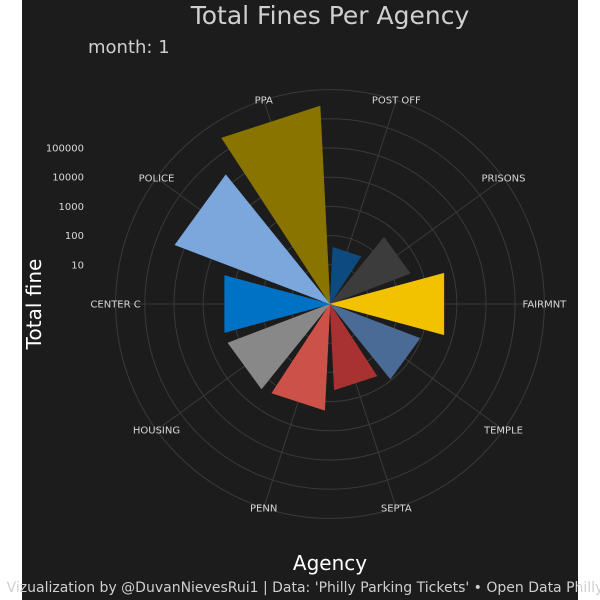  I want to click on category-label: SEPTA, so click(396, 508).